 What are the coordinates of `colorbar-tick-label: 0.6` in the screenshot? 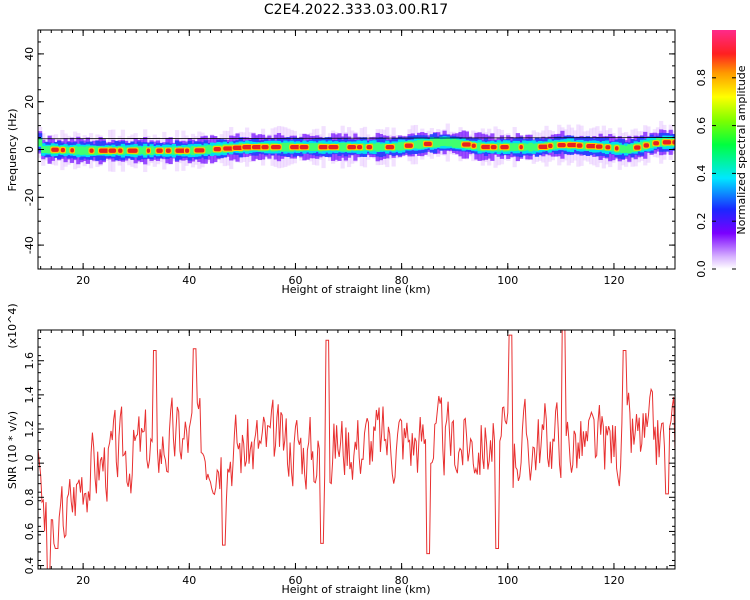 It's located at (701, 126).